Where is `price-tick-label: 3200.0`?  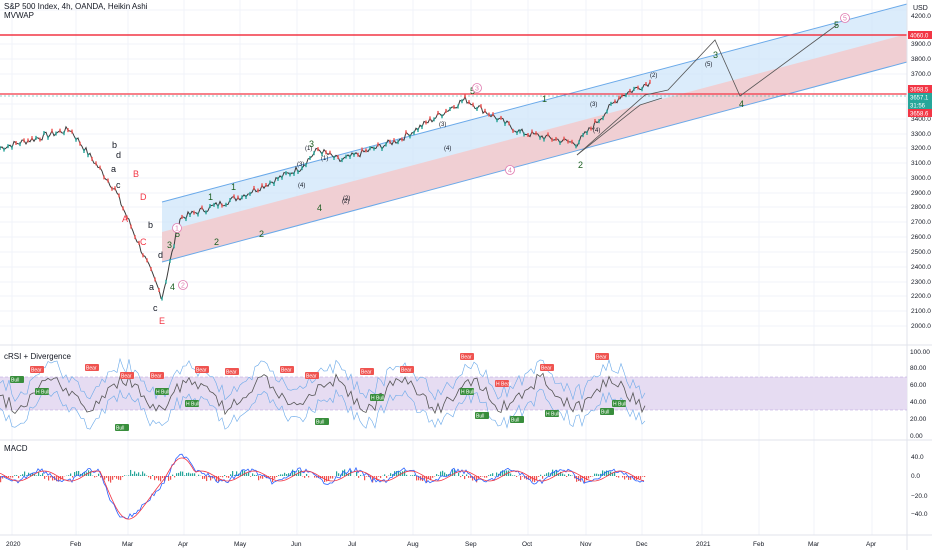
price-tick-label: 3200.0 is located at coordinates (921, 148).